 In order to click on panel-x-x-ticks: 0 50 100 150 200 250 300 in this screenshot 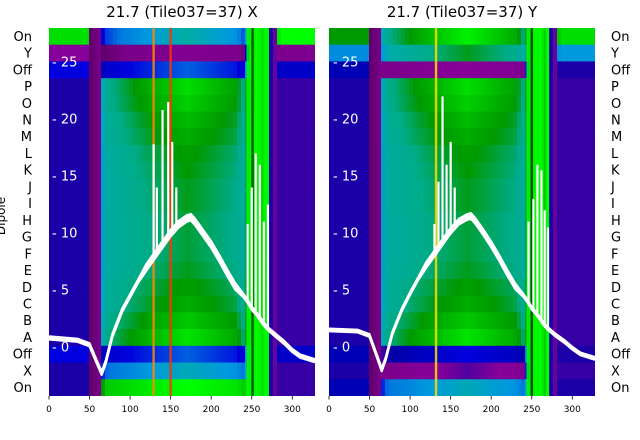, I will do `click(173, 405)`.